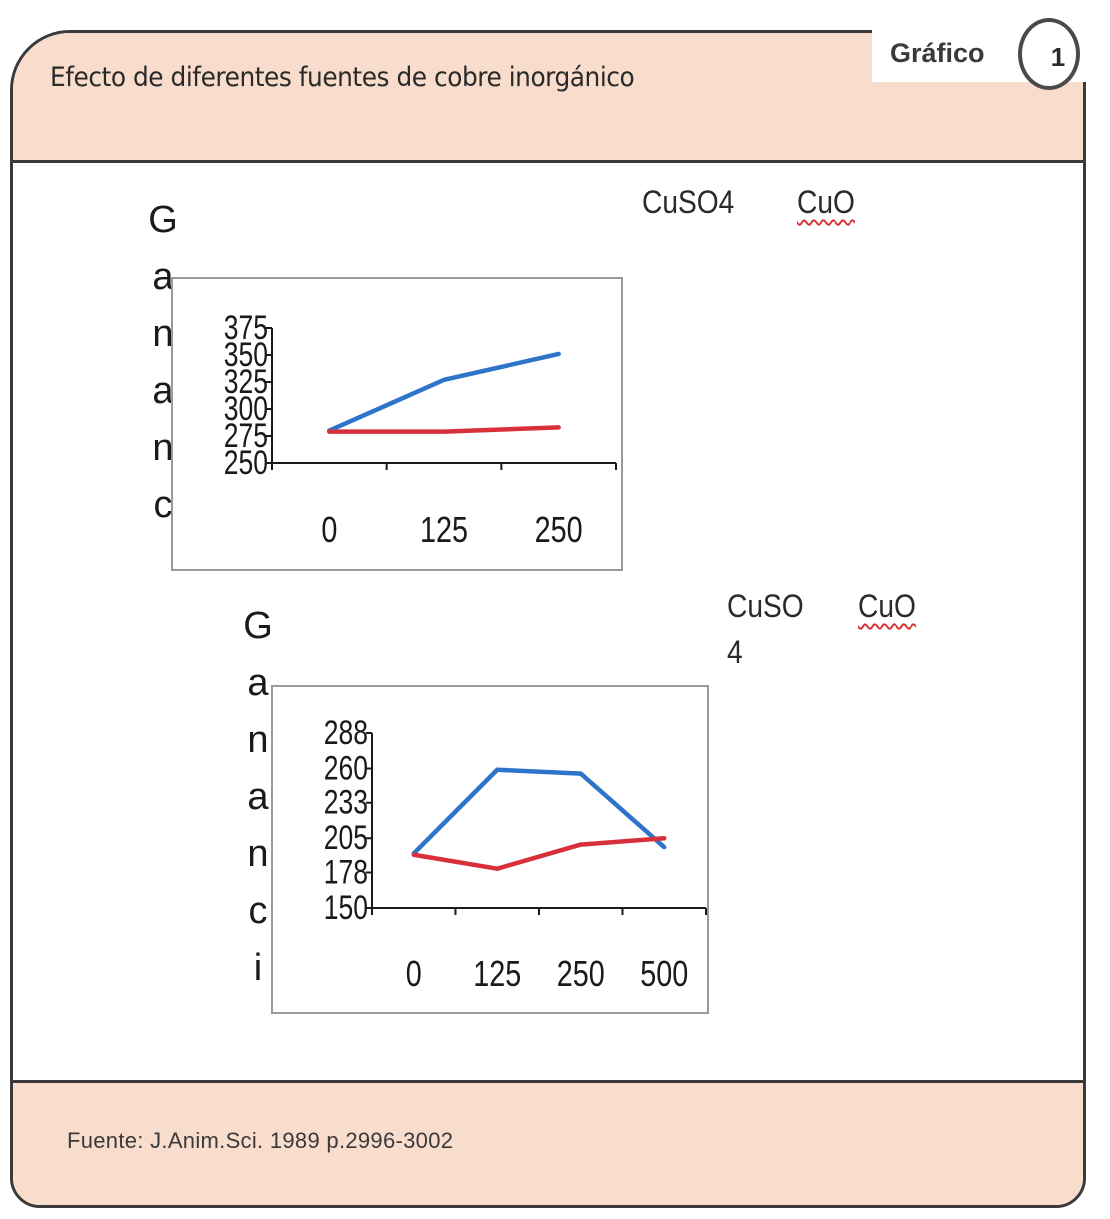 Image resolution: width=1110 pixels, height=1219 pixels. What do you see at coordinates (1049, 54) in the screenshot?
I see `figure-number-badge` at bounding box center [1049, 54].